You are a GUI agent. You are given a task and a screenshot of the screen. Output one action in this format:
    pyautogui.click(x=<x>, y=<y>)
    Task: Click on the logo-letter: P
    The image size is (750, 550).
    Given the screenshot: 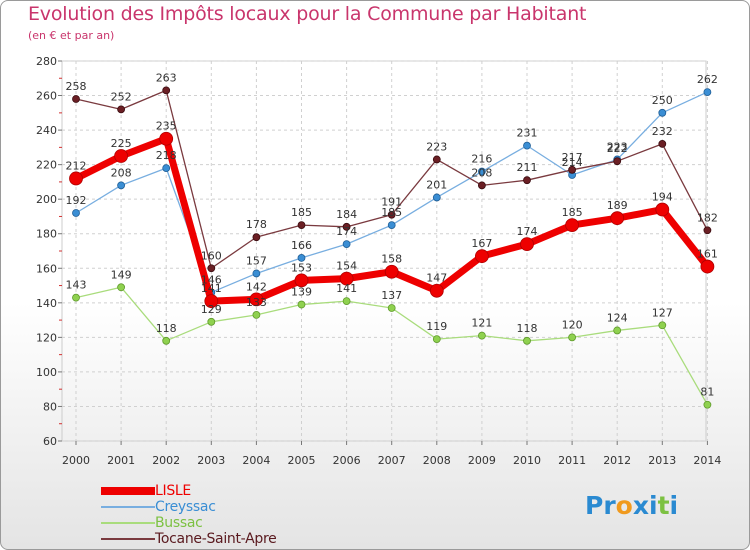 What is the action you would take?
    pyautogui.click(x=594, y=505)
    